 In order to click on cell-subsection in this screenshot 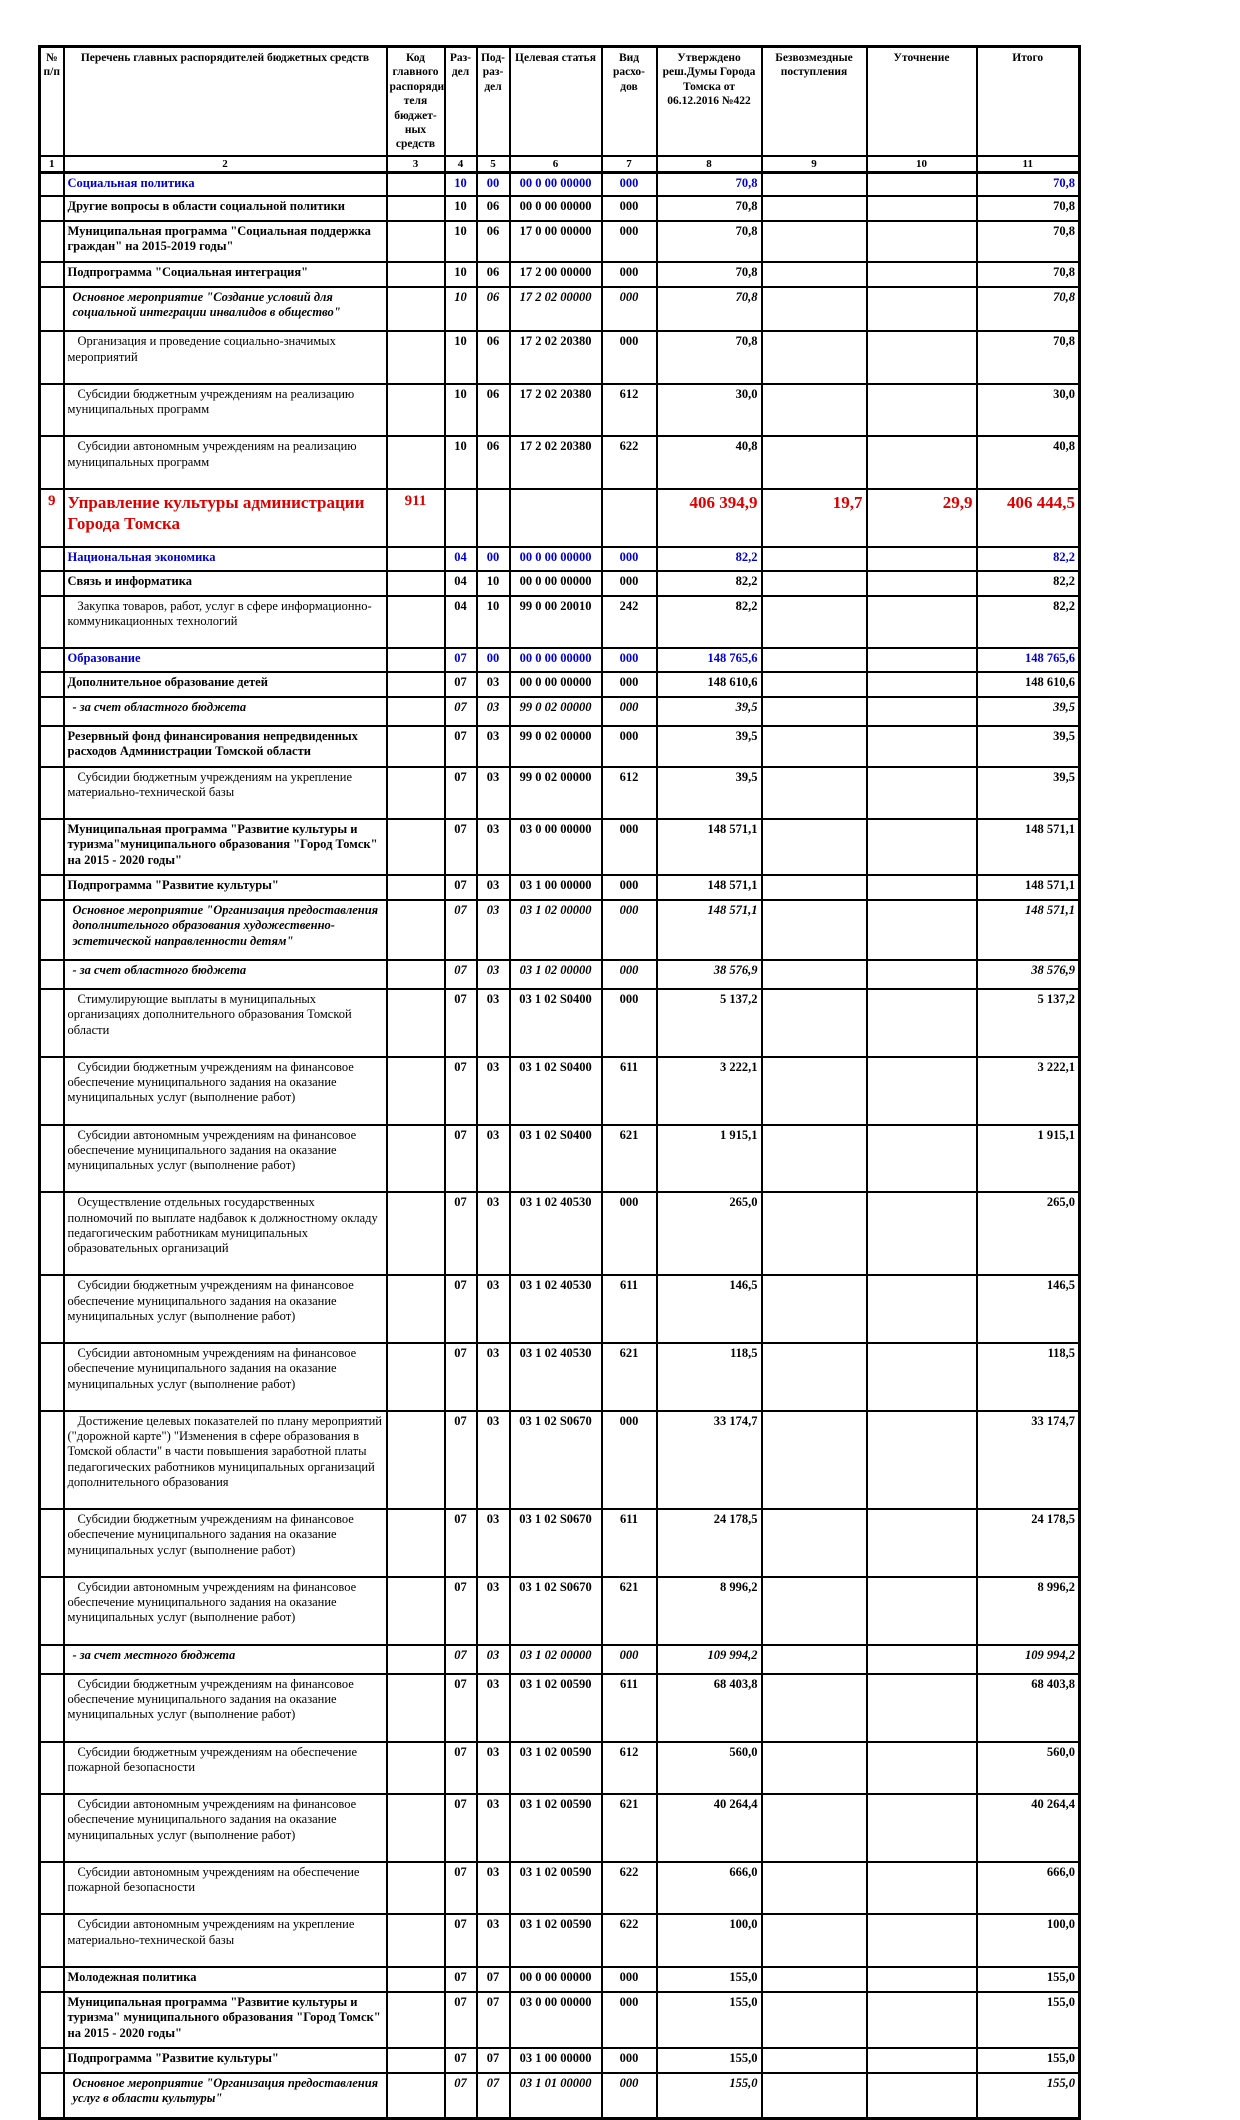, I will do `click(493, 518)`.